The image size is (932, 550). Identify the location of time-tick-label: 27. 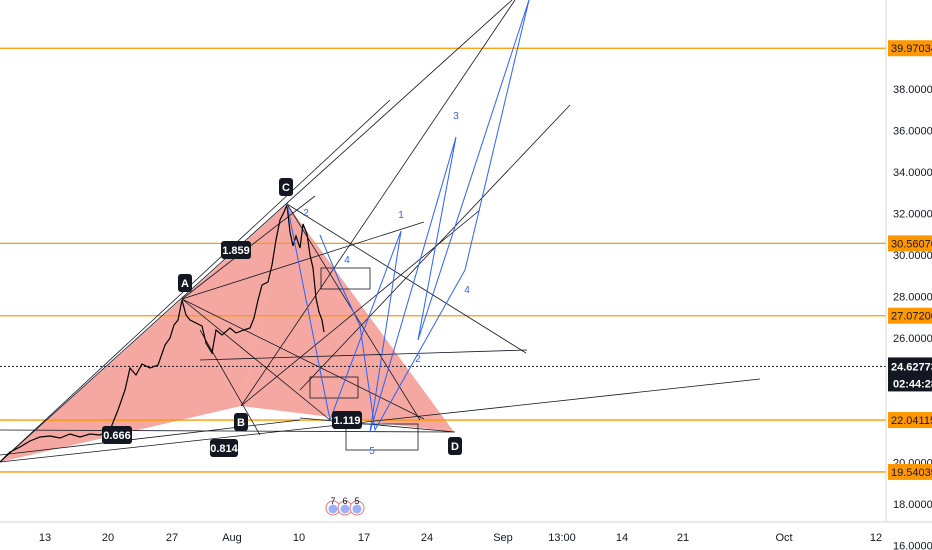
(172, 538).